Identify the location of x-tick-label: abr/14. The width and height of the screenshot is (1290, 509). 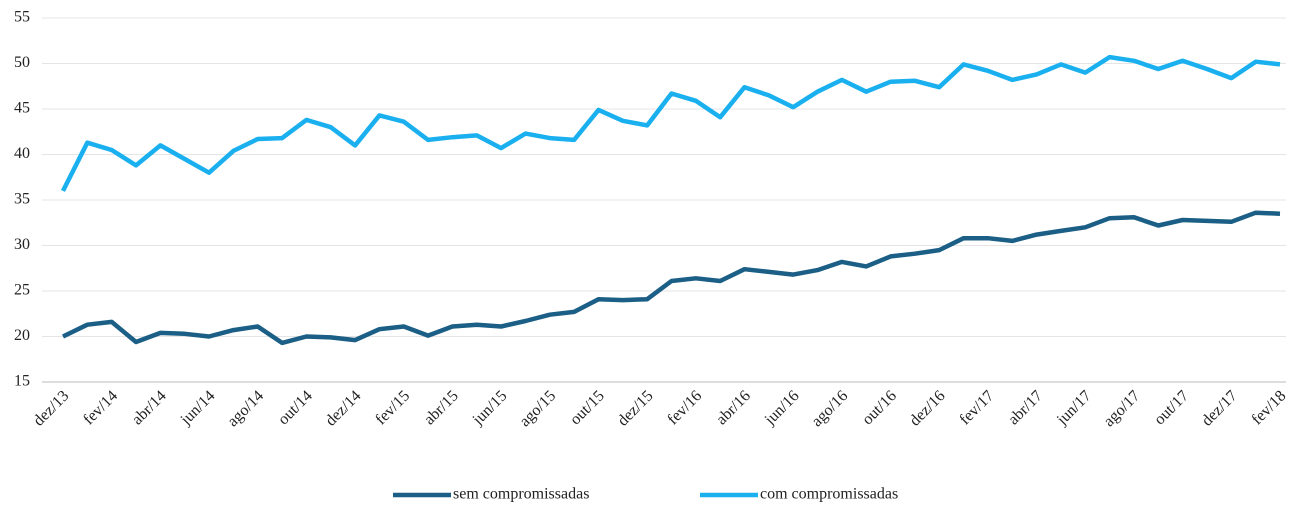
(149, 407).